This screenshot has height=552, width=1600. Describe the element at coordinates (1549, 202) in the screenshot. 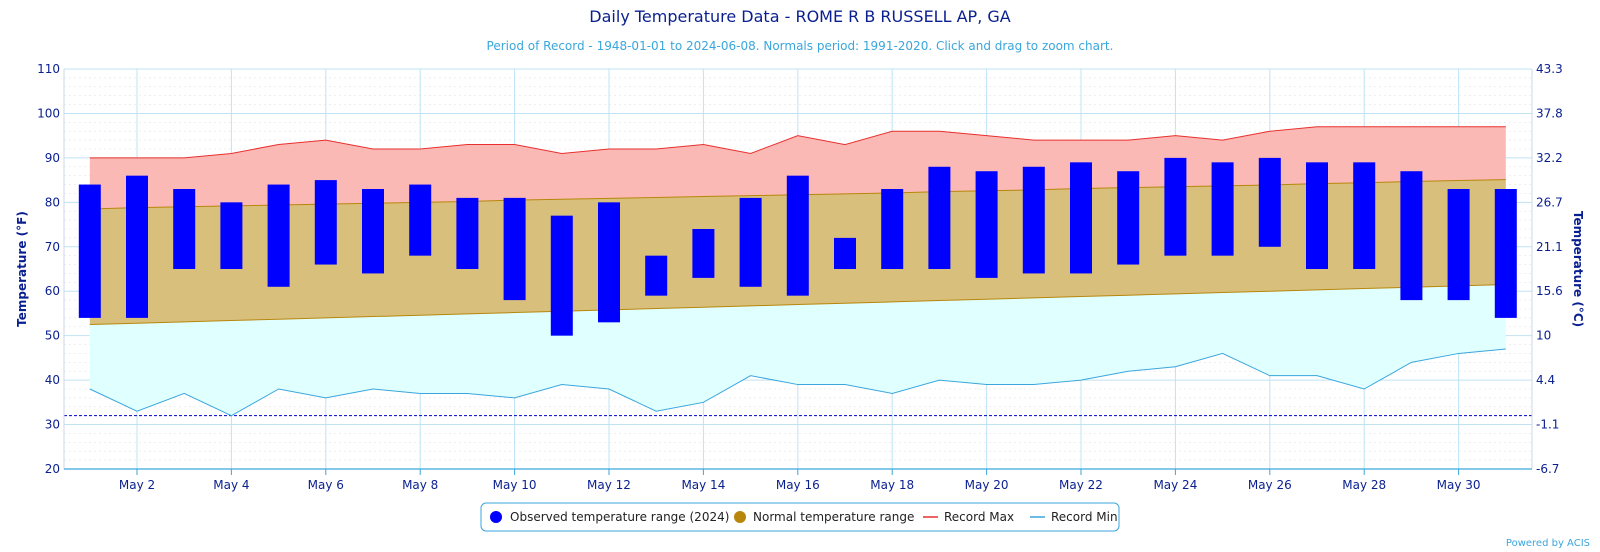

I see `y-tick-right: 26.7` at that location.